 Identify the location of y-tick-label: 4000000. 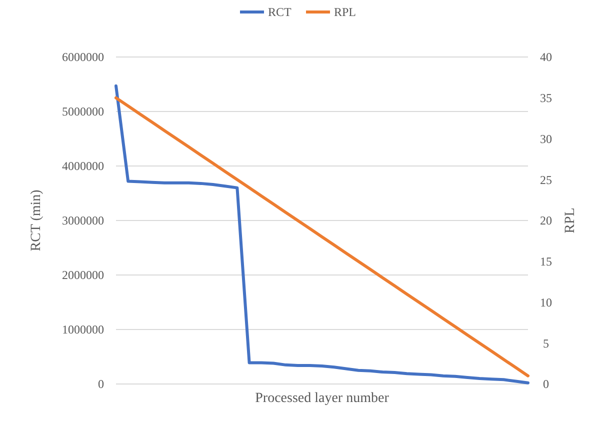
(83, 166).